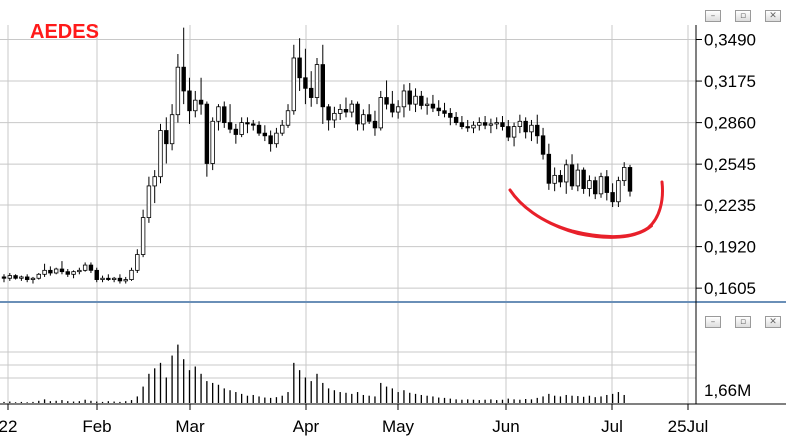 The image size is (786, 440). I want to click on volume-bars, so click(314, 373).